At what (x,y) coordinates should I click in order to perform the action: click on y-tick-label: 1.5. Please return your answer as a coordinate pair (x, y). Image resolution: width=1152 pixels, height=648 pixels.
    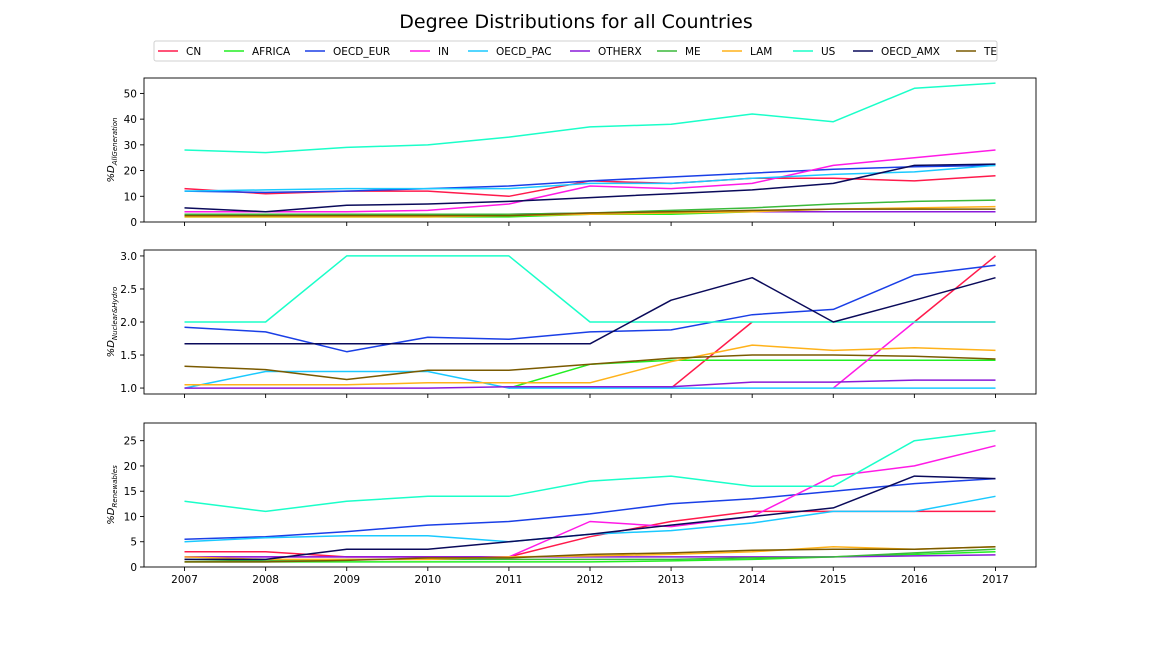
    Looking at the image, I should click on (128, 356).